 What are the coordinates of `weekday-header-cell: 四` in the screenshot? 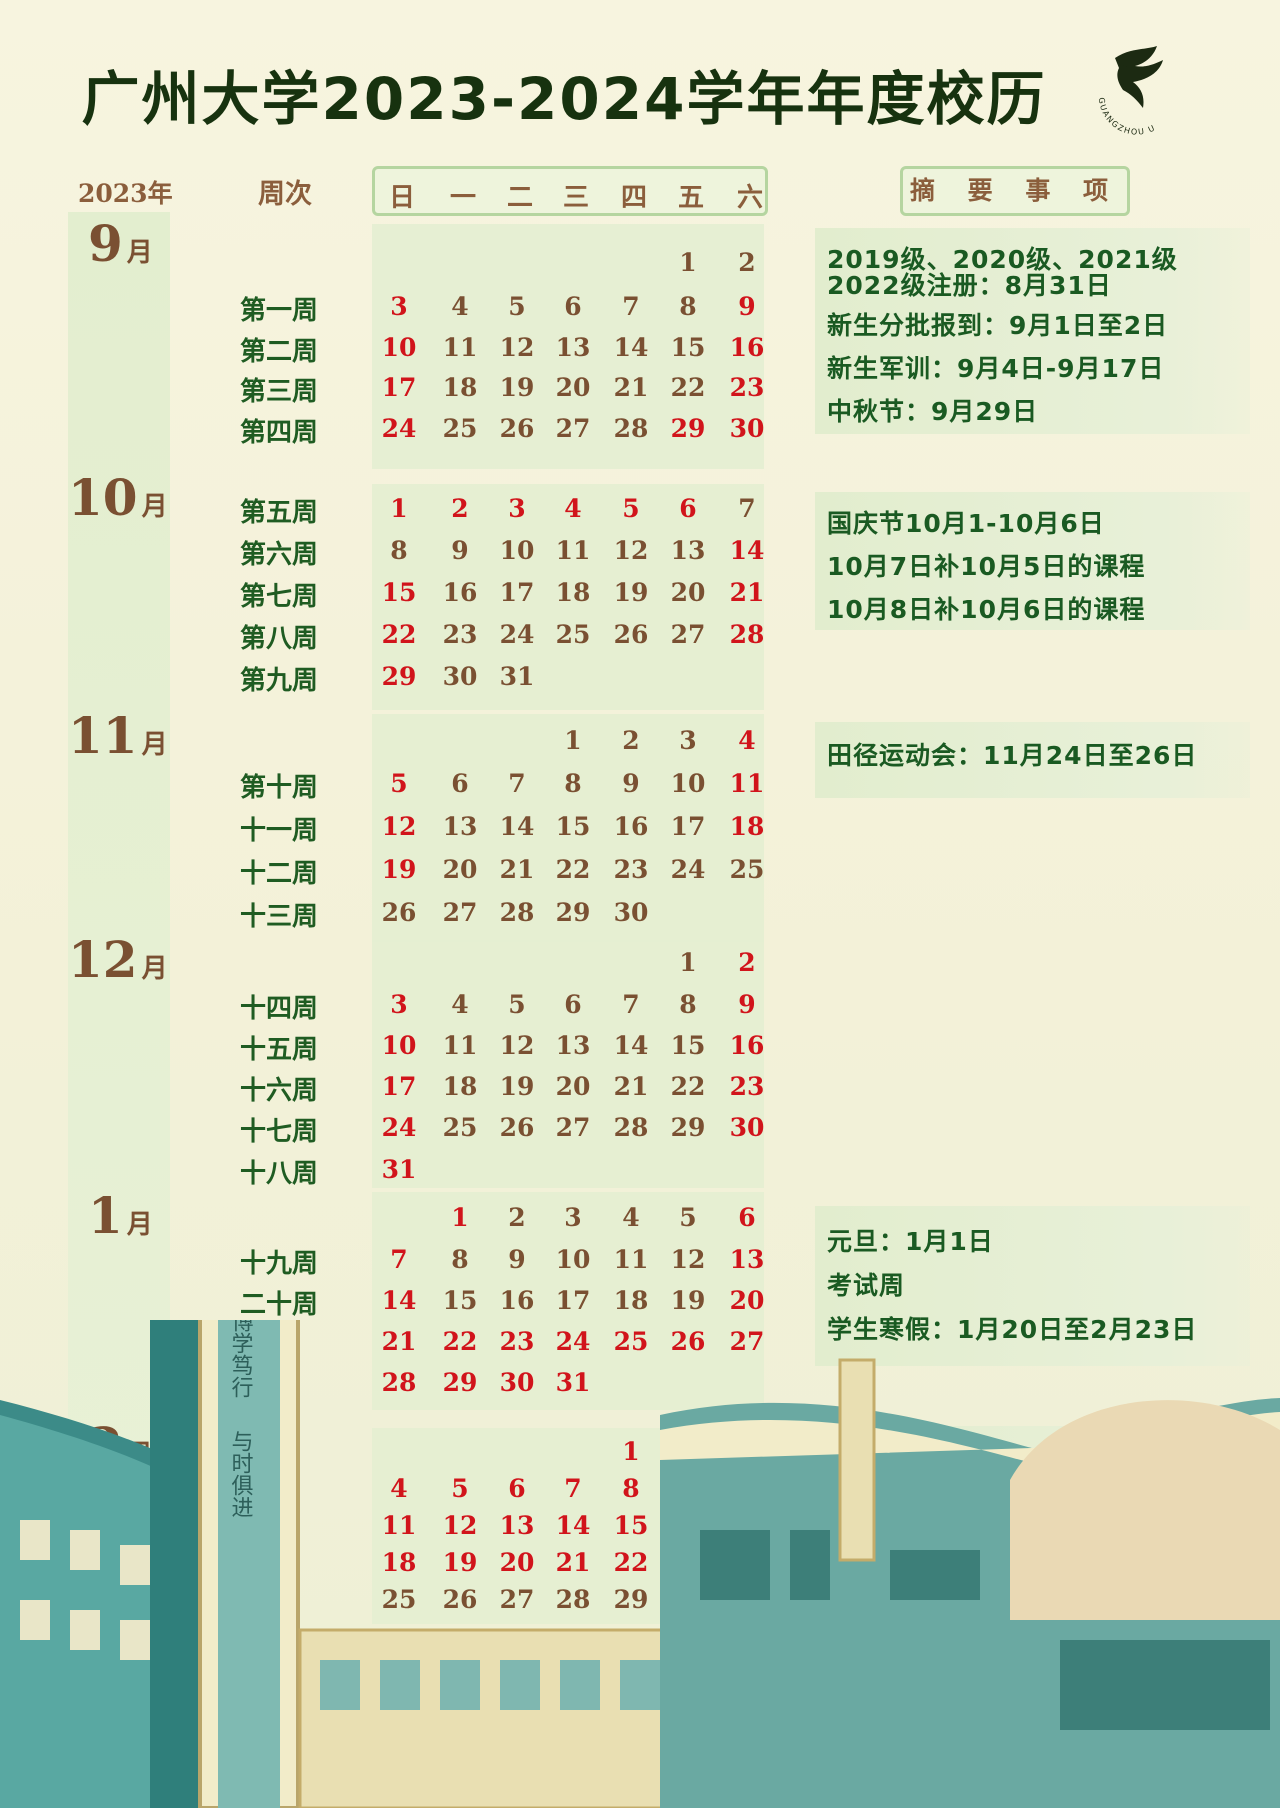 It's located at (633, 198).